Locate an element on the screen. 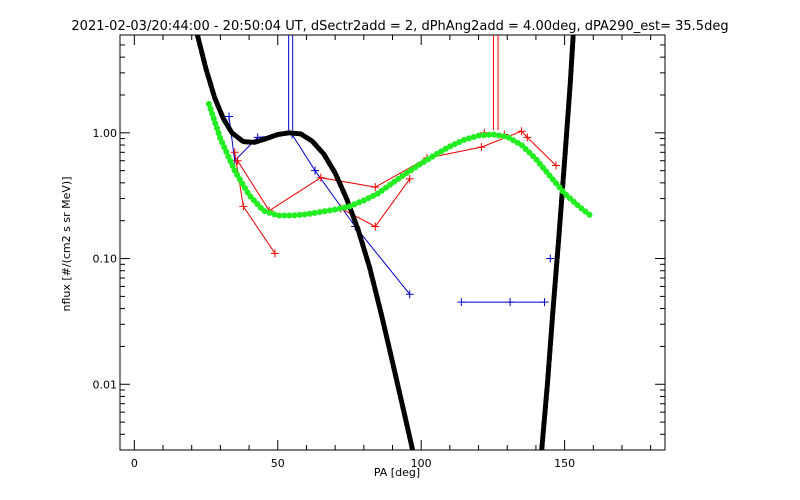  y-tick-label: 0.10 is located at coordinates (105, 259).